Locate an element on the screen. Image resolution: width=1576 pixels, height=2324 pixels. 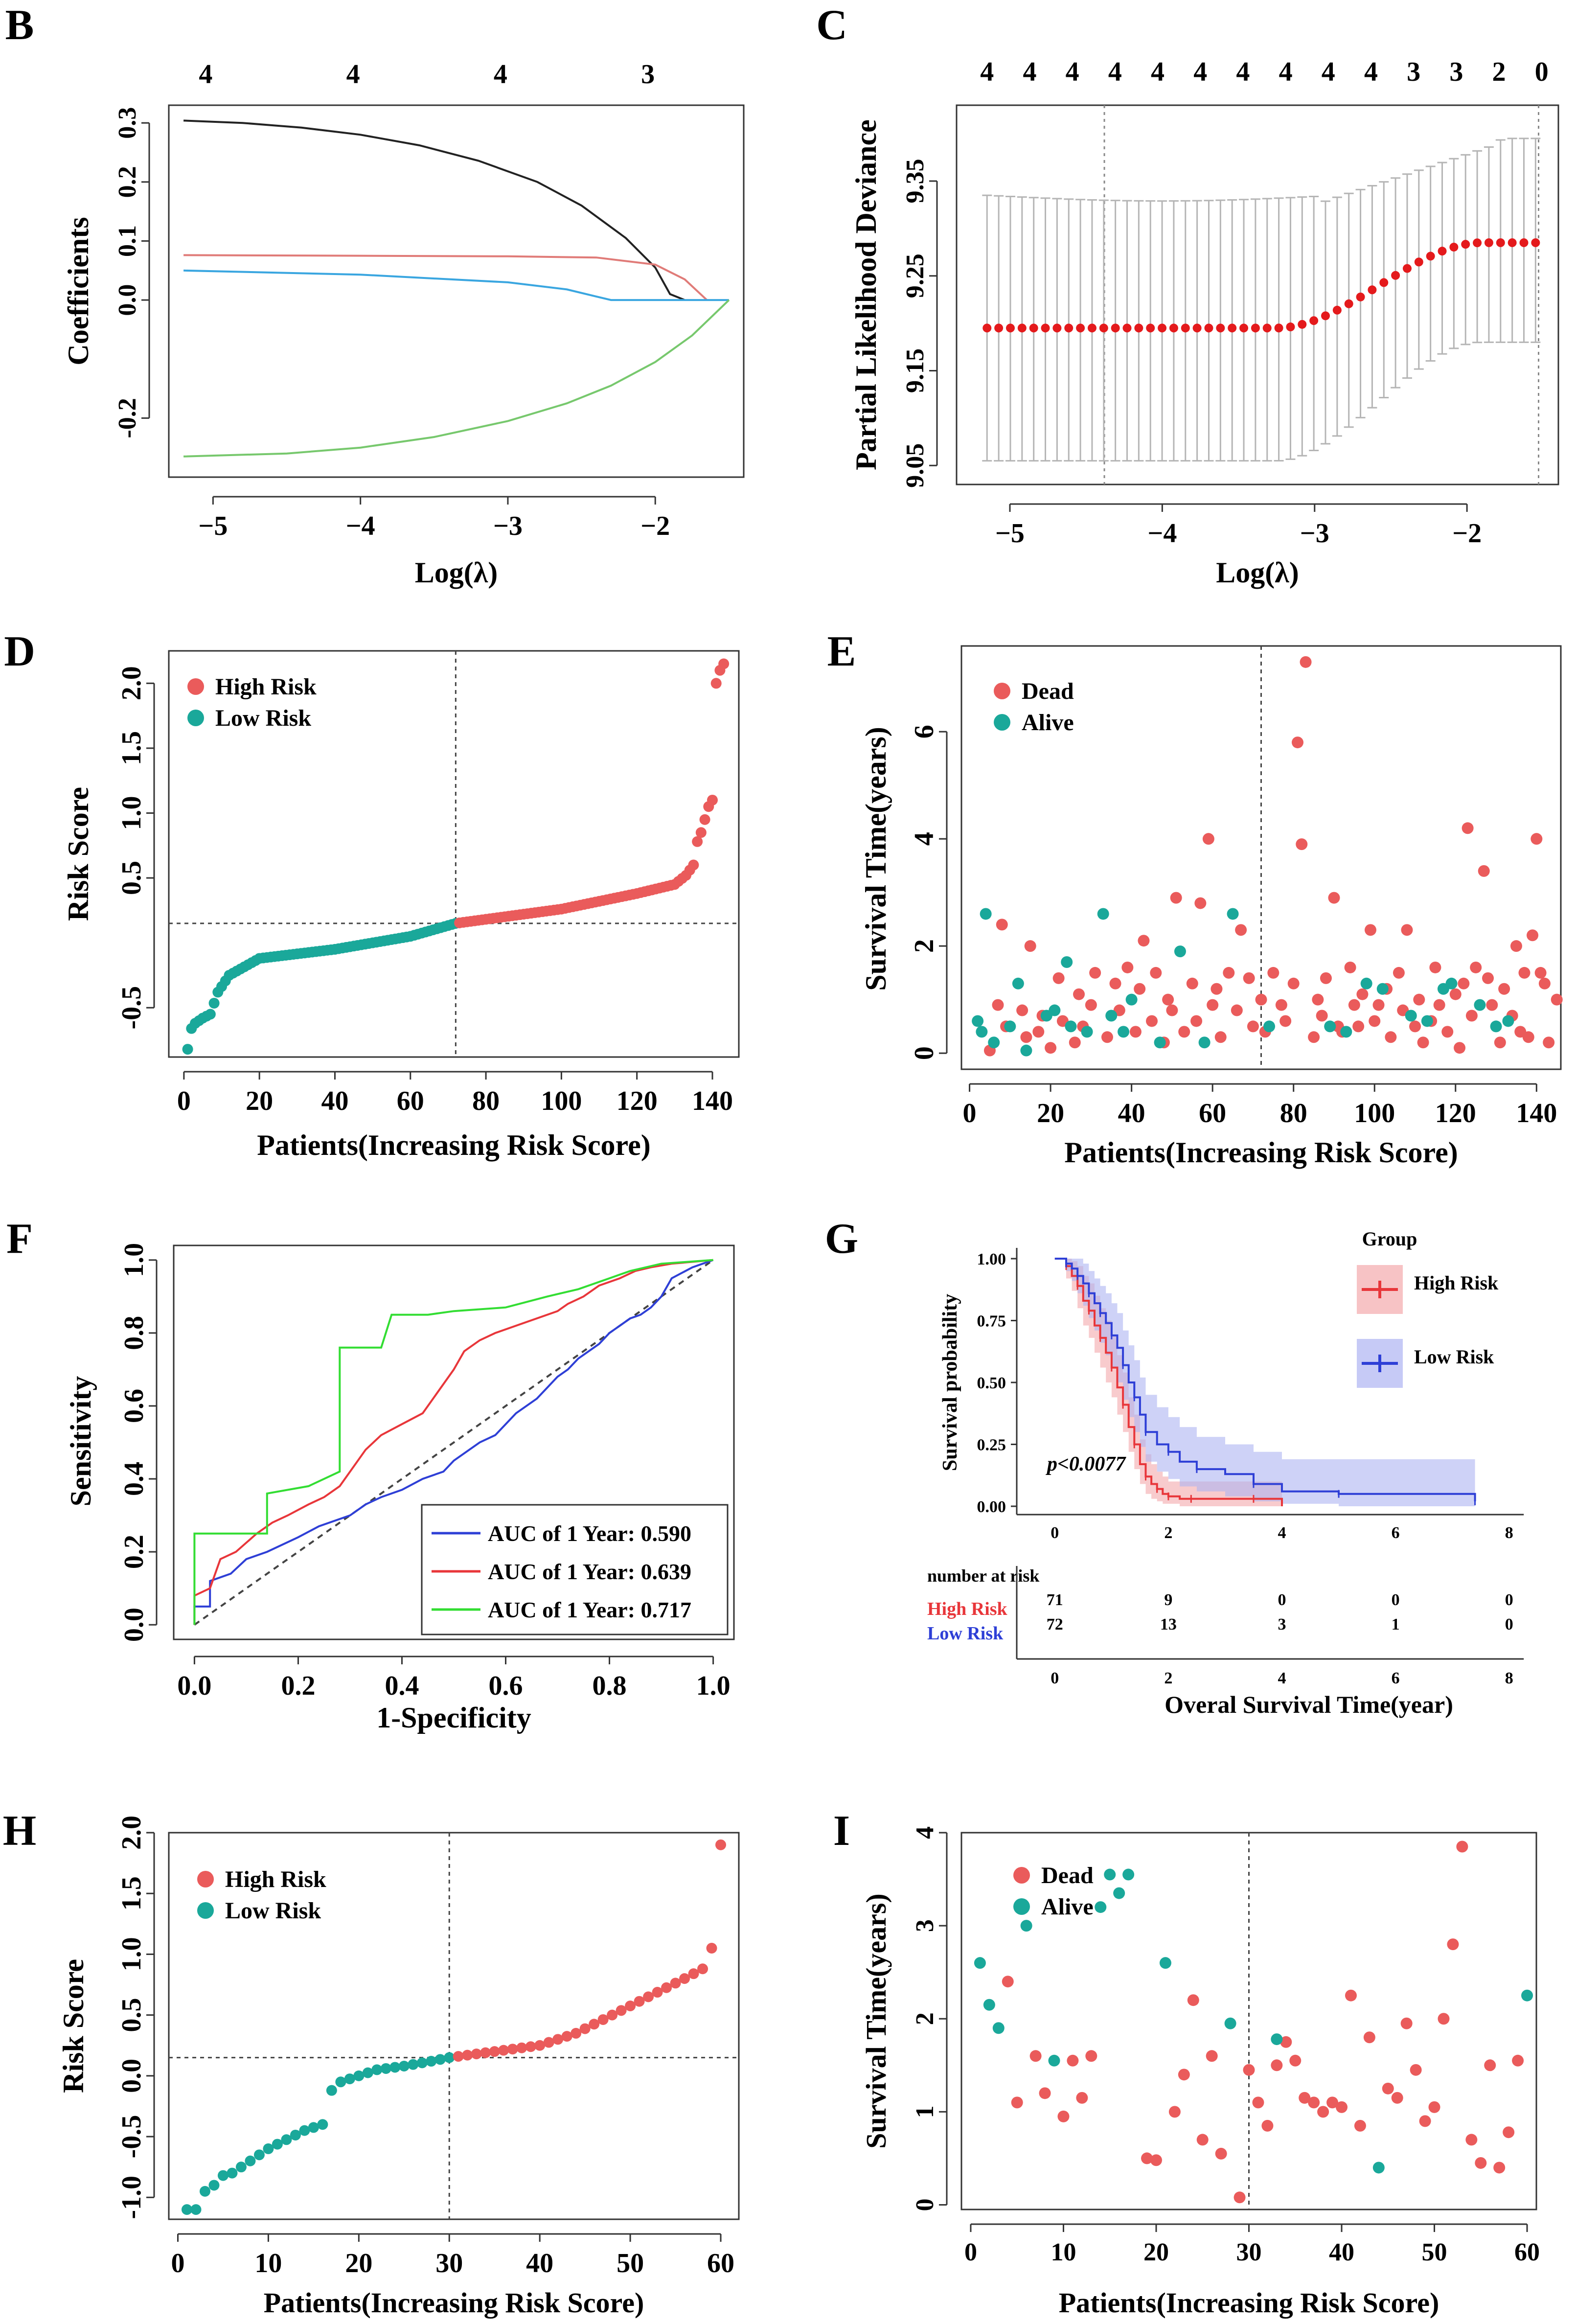
panel-G-x-tick-label: 4 is located at coordinates (1282, 1533).